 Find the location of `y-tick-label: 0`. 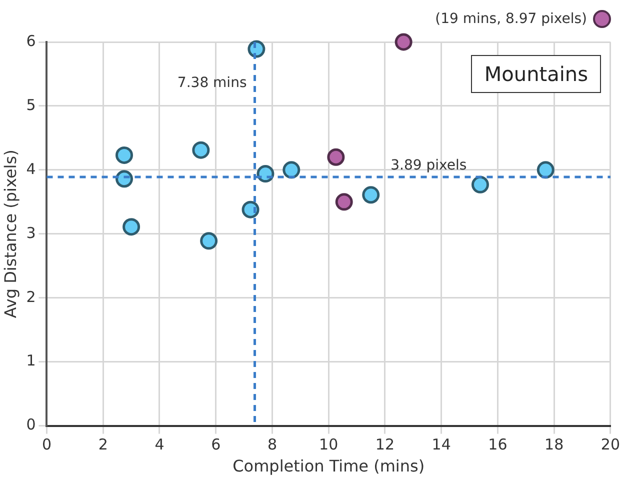

y-tick-label: 0 is located at coordinates (31, 425).